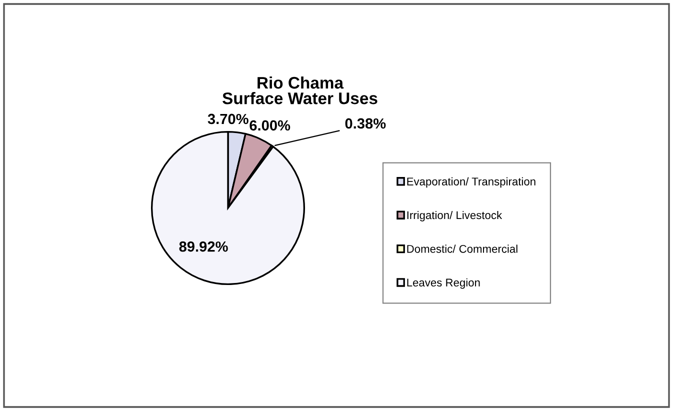  What do you see at coordinates (462, 248) in the screenshot?
I see `legend-label: Domestic/ Commercial` at bounding box center [462, 248].